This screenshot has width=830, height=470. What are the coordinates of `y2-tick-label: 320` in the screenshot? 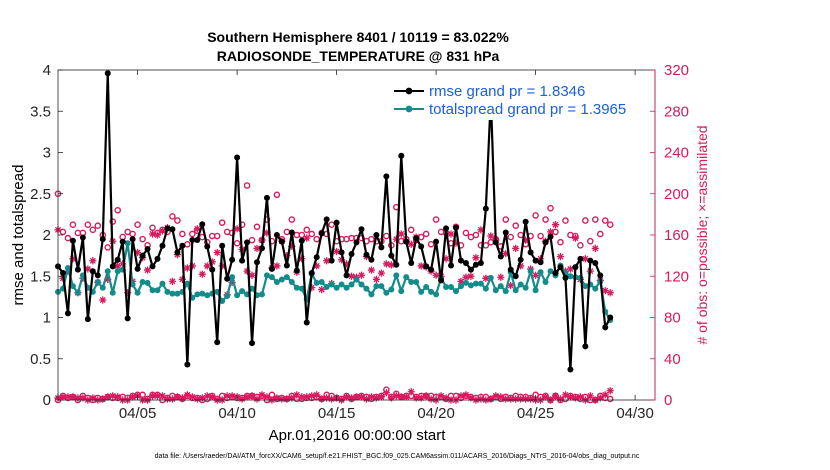 It's located at (676, 70).